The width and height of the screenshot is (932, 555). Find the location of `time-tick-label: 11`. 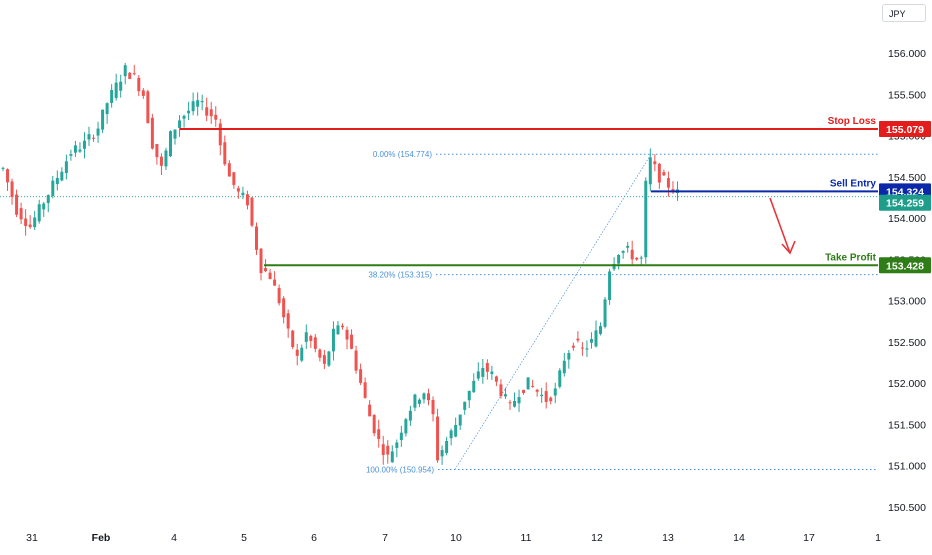

time-tick-label: 11 is located at coordinates (526, 538).